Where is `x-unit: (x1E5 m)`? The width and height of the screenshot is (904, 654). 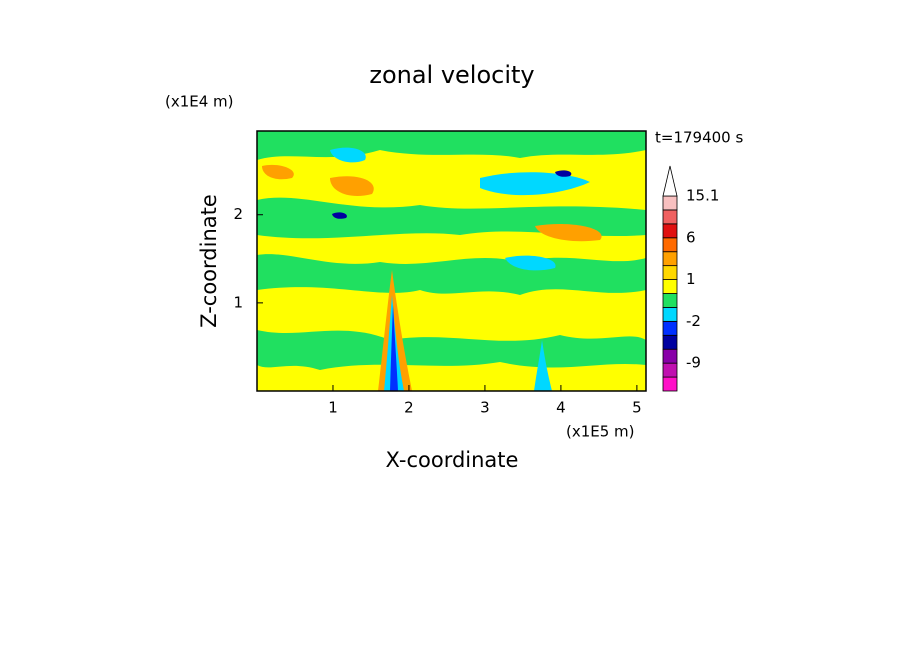 x-unit: (x1E5 m) is located at coordinates (600, 432).